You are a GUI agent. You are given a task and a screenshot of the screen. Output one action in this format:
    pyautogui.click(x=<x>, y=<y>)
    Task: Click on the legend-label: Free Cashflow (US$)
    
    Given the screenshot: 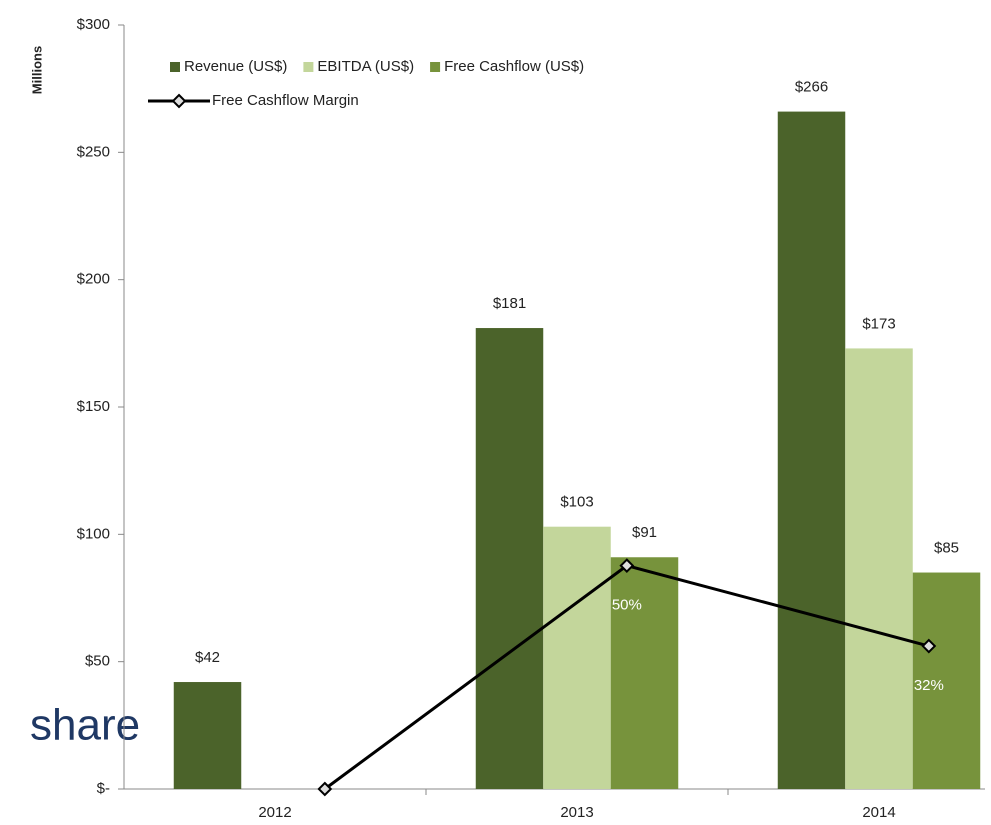 What is the action you would take?
    pyautogui.click(x=514, y=66)
    